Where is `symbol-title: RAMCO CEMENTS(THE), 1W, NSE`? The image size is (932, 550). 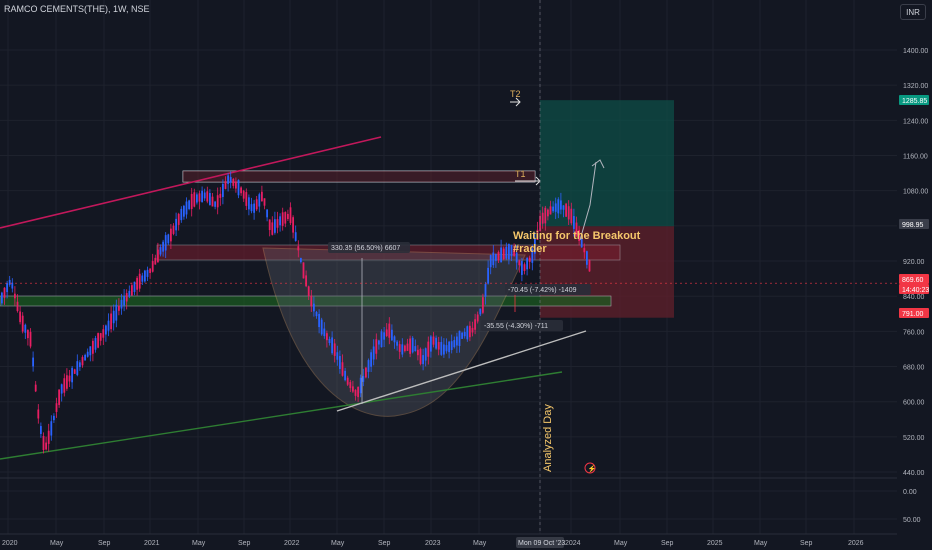
symbol-title: RAMCO CEMENTS(THE), 1W, NSE is located at coordinates (77, 9).